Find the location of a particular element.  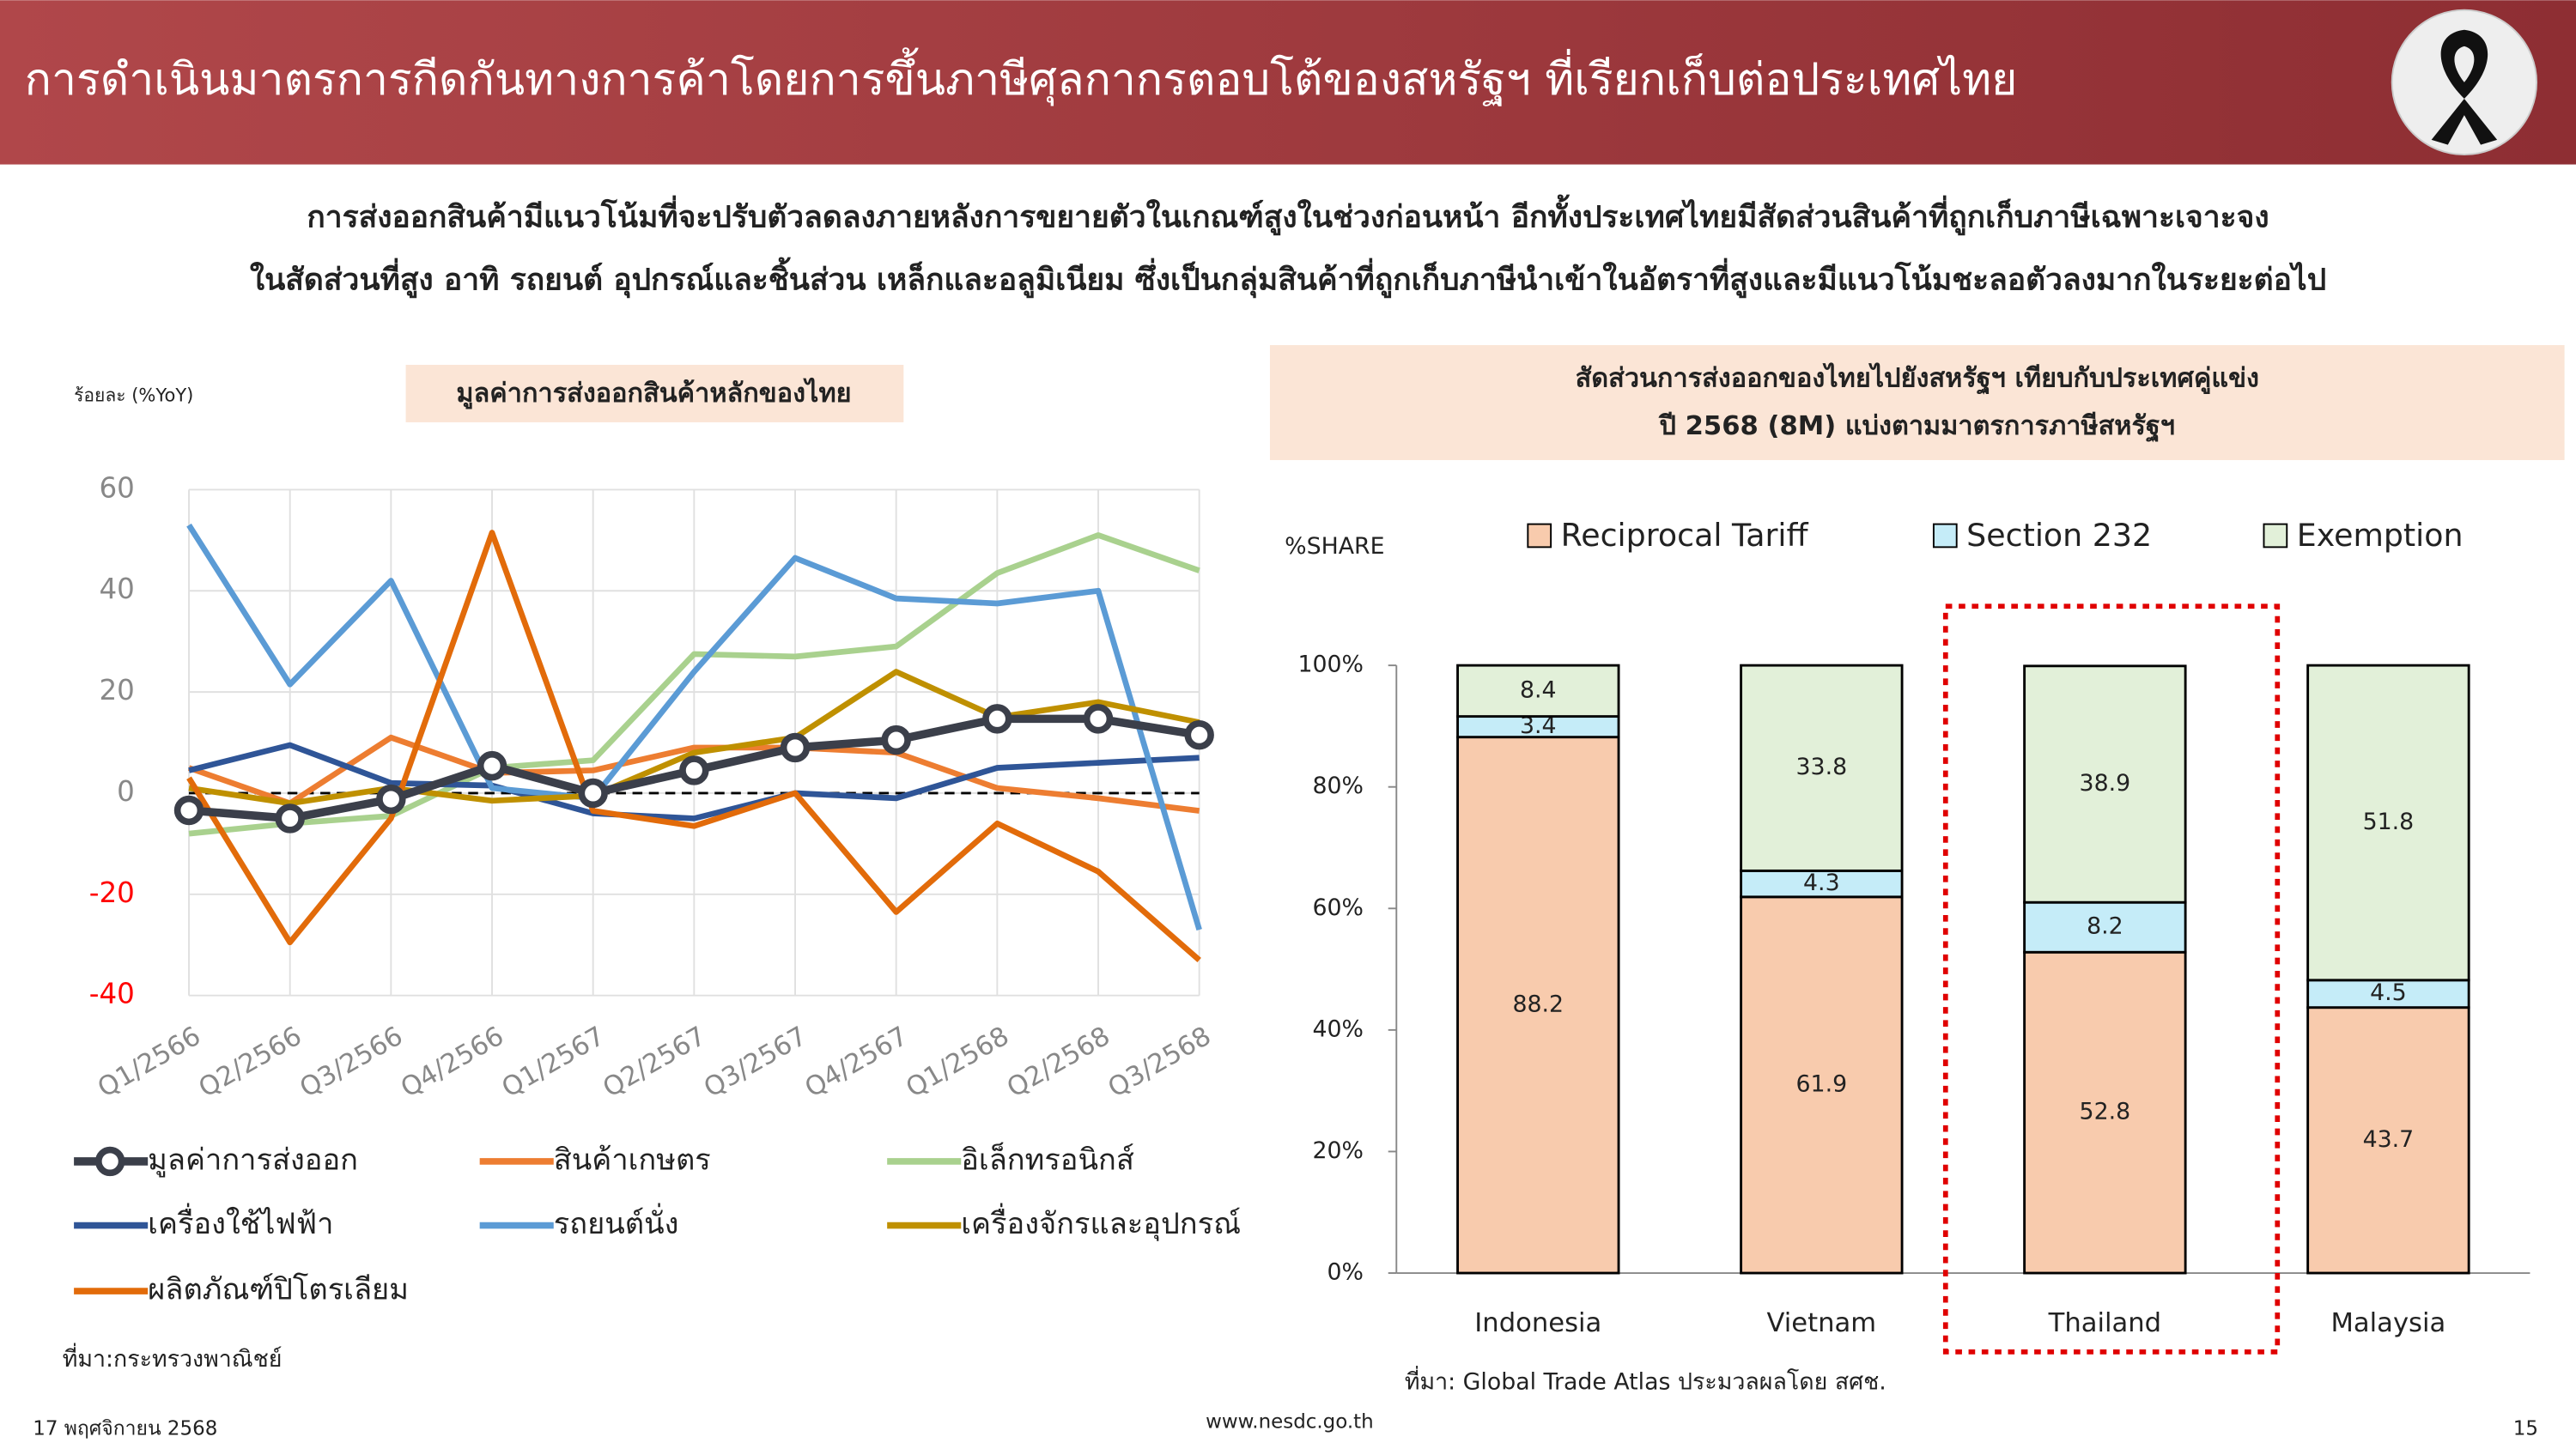

footer-date: 17 พฤศจิกายน 2568 is located at coordinates (125, 1428).